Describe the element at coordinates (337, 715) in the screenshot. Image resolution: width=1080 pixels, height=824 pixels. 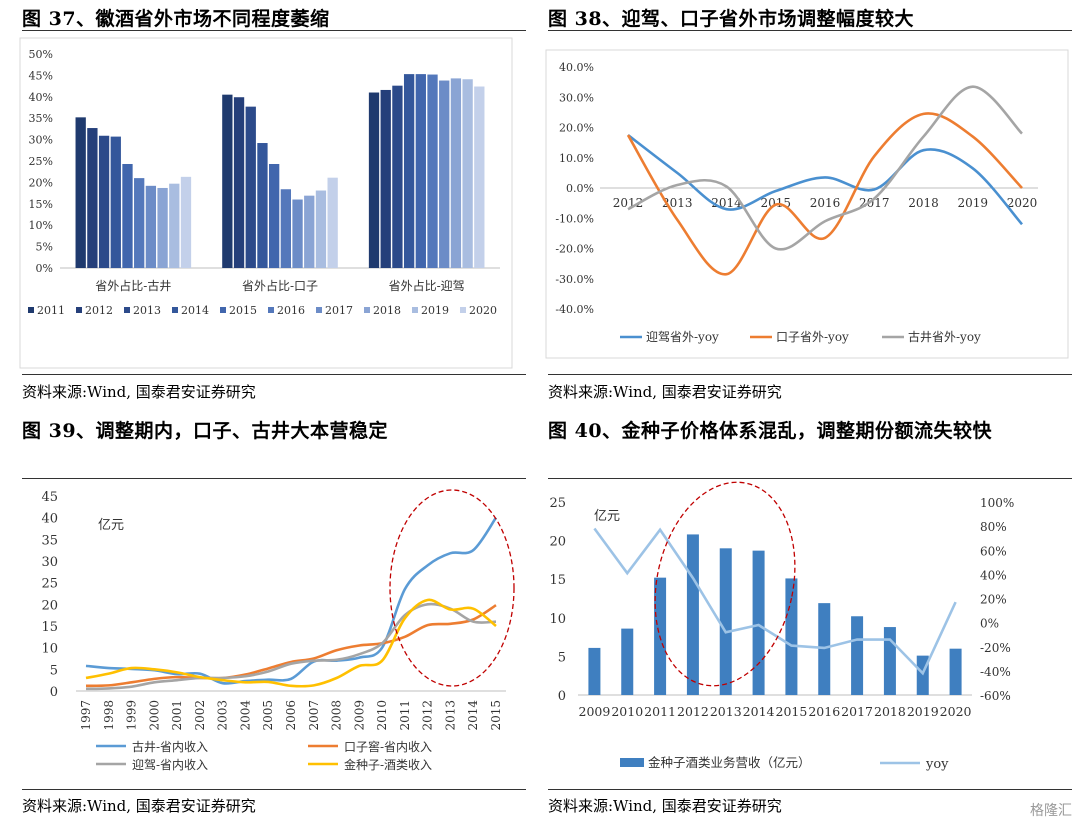
I see `x-tick-label: 2008` at that location.